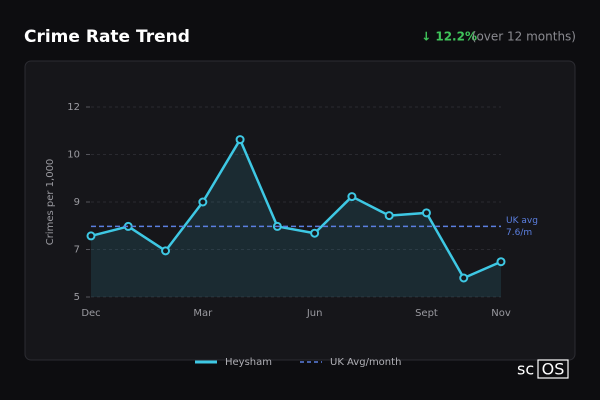 This screenshot has height=400, width=600. I want to click on y-tick-label: 12, so click(73, 107).